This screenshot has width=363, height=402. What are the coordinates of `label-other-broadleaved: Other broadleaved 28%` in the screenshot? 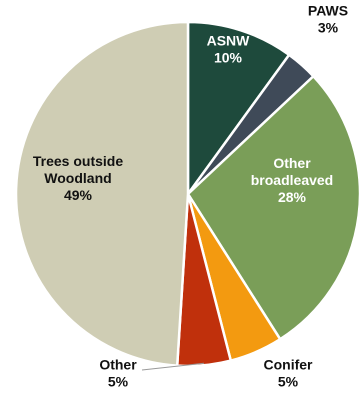 It's located at (292, 180).